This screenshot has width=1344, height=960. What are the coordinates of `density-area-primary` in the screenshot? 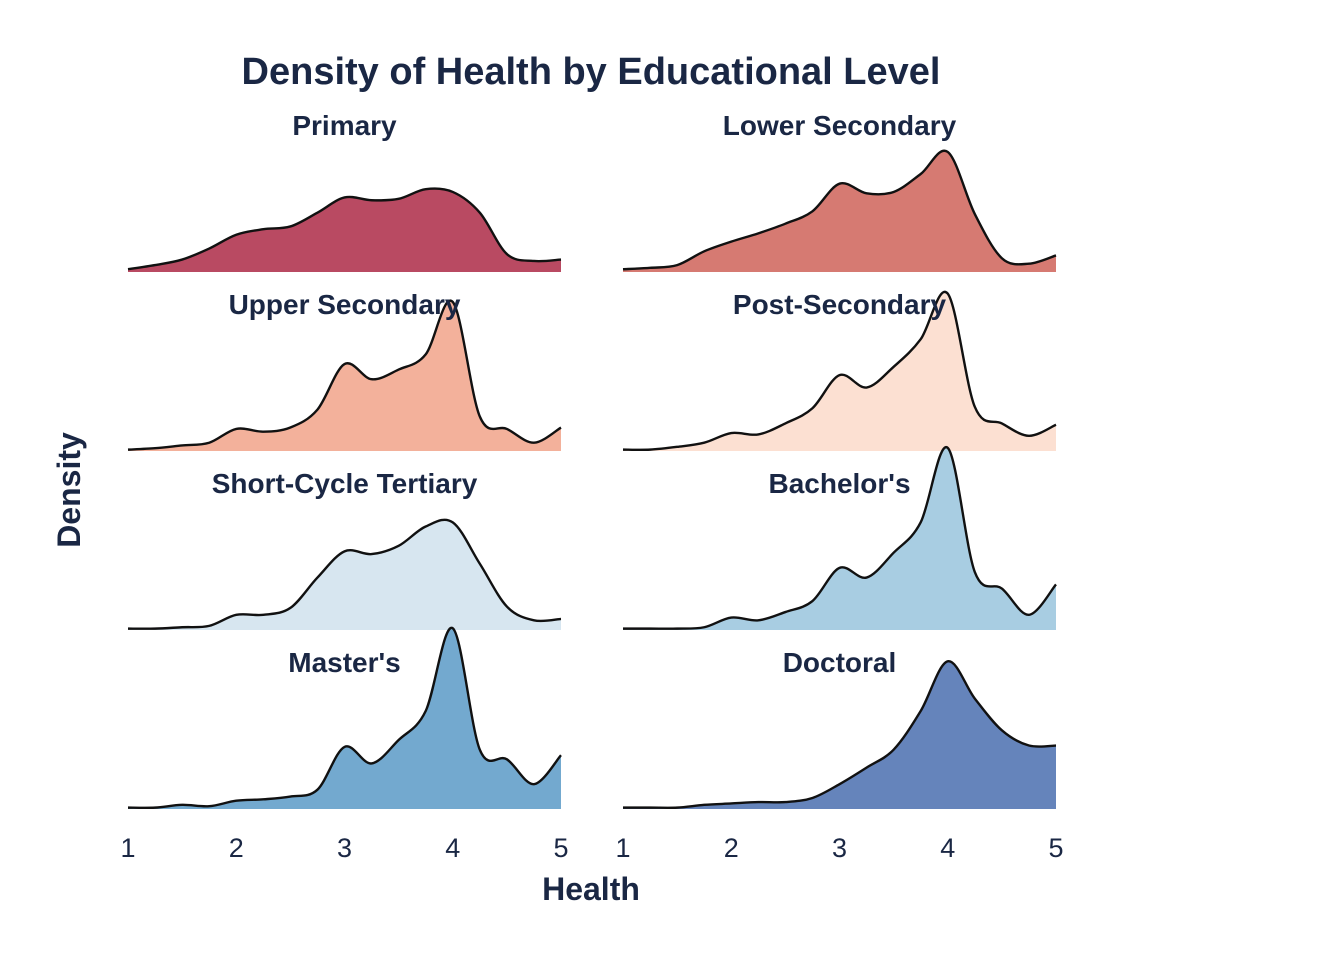 It's located at (344, 230).